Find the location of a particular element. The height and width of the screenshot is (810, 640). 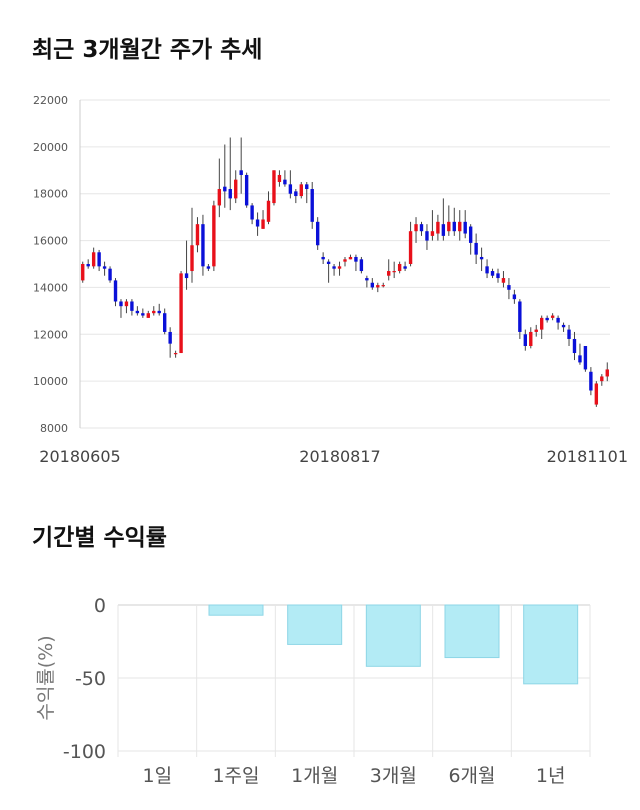

return-tick-label: 0 is located at coordinates (100, 606).